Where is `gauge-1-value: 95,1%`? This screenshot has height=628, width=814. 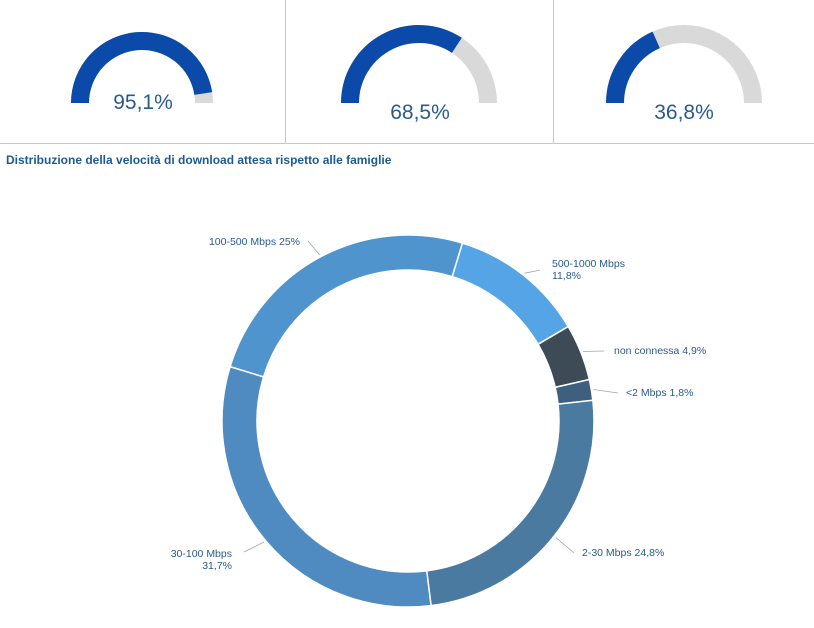
gauge-1-value: 95,1% is located at coordinates (143, 102).